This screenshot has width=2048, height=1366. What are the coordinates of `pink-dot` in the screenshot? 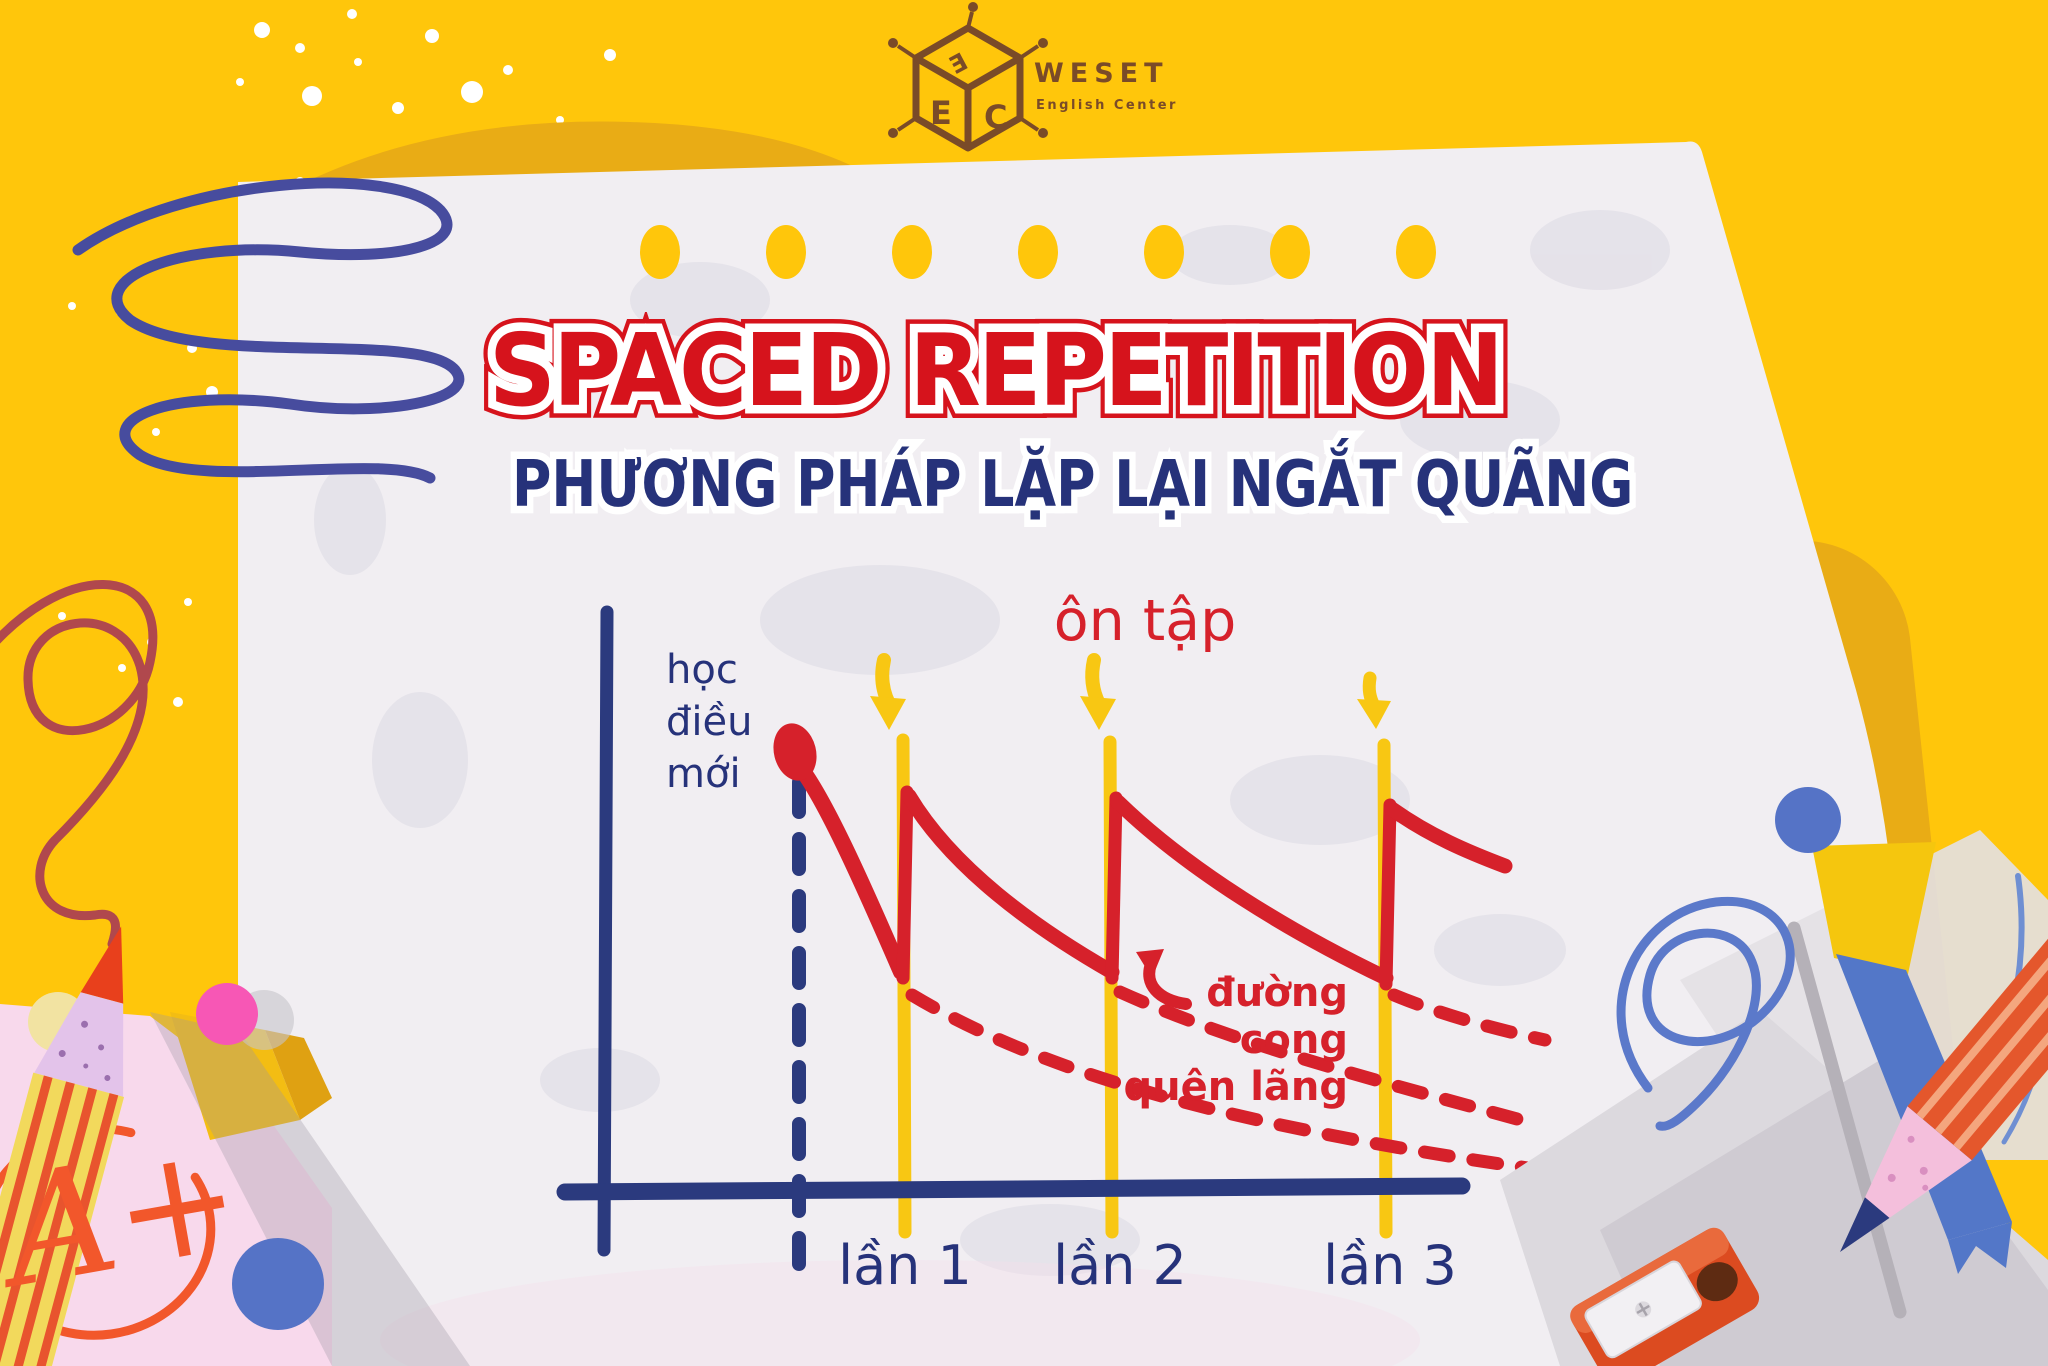 It's located at (227, 1014).